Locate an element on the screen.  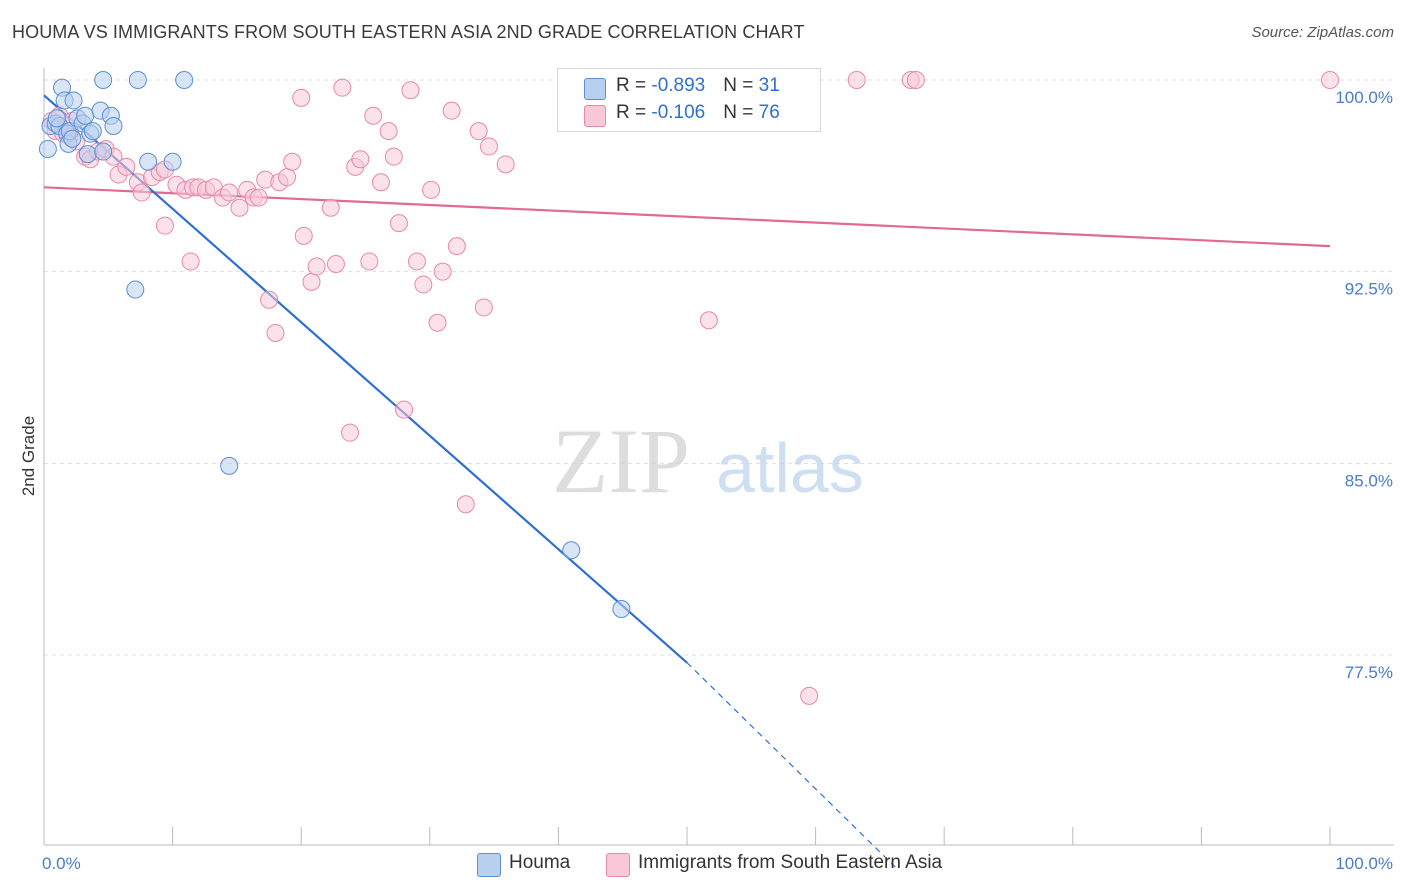
houma-legend-swatch is located at coordinates (489, 865).